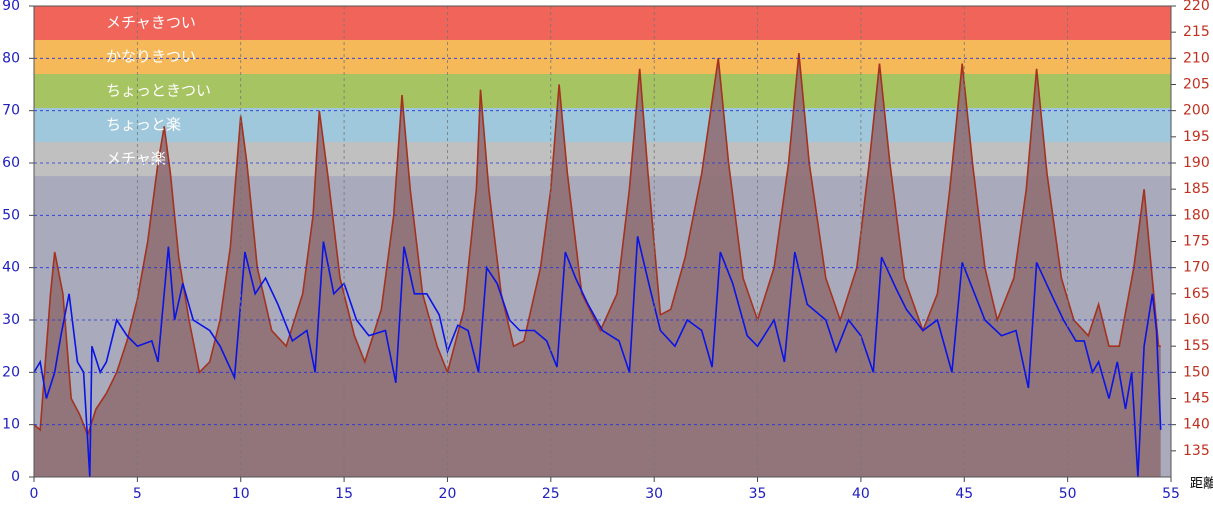 The image size is (1213, 505). What do you see at coordinates (1196, 137) in the screenshot?
I see `y2-tick-label: 195` at bounding box center [1196, 137].